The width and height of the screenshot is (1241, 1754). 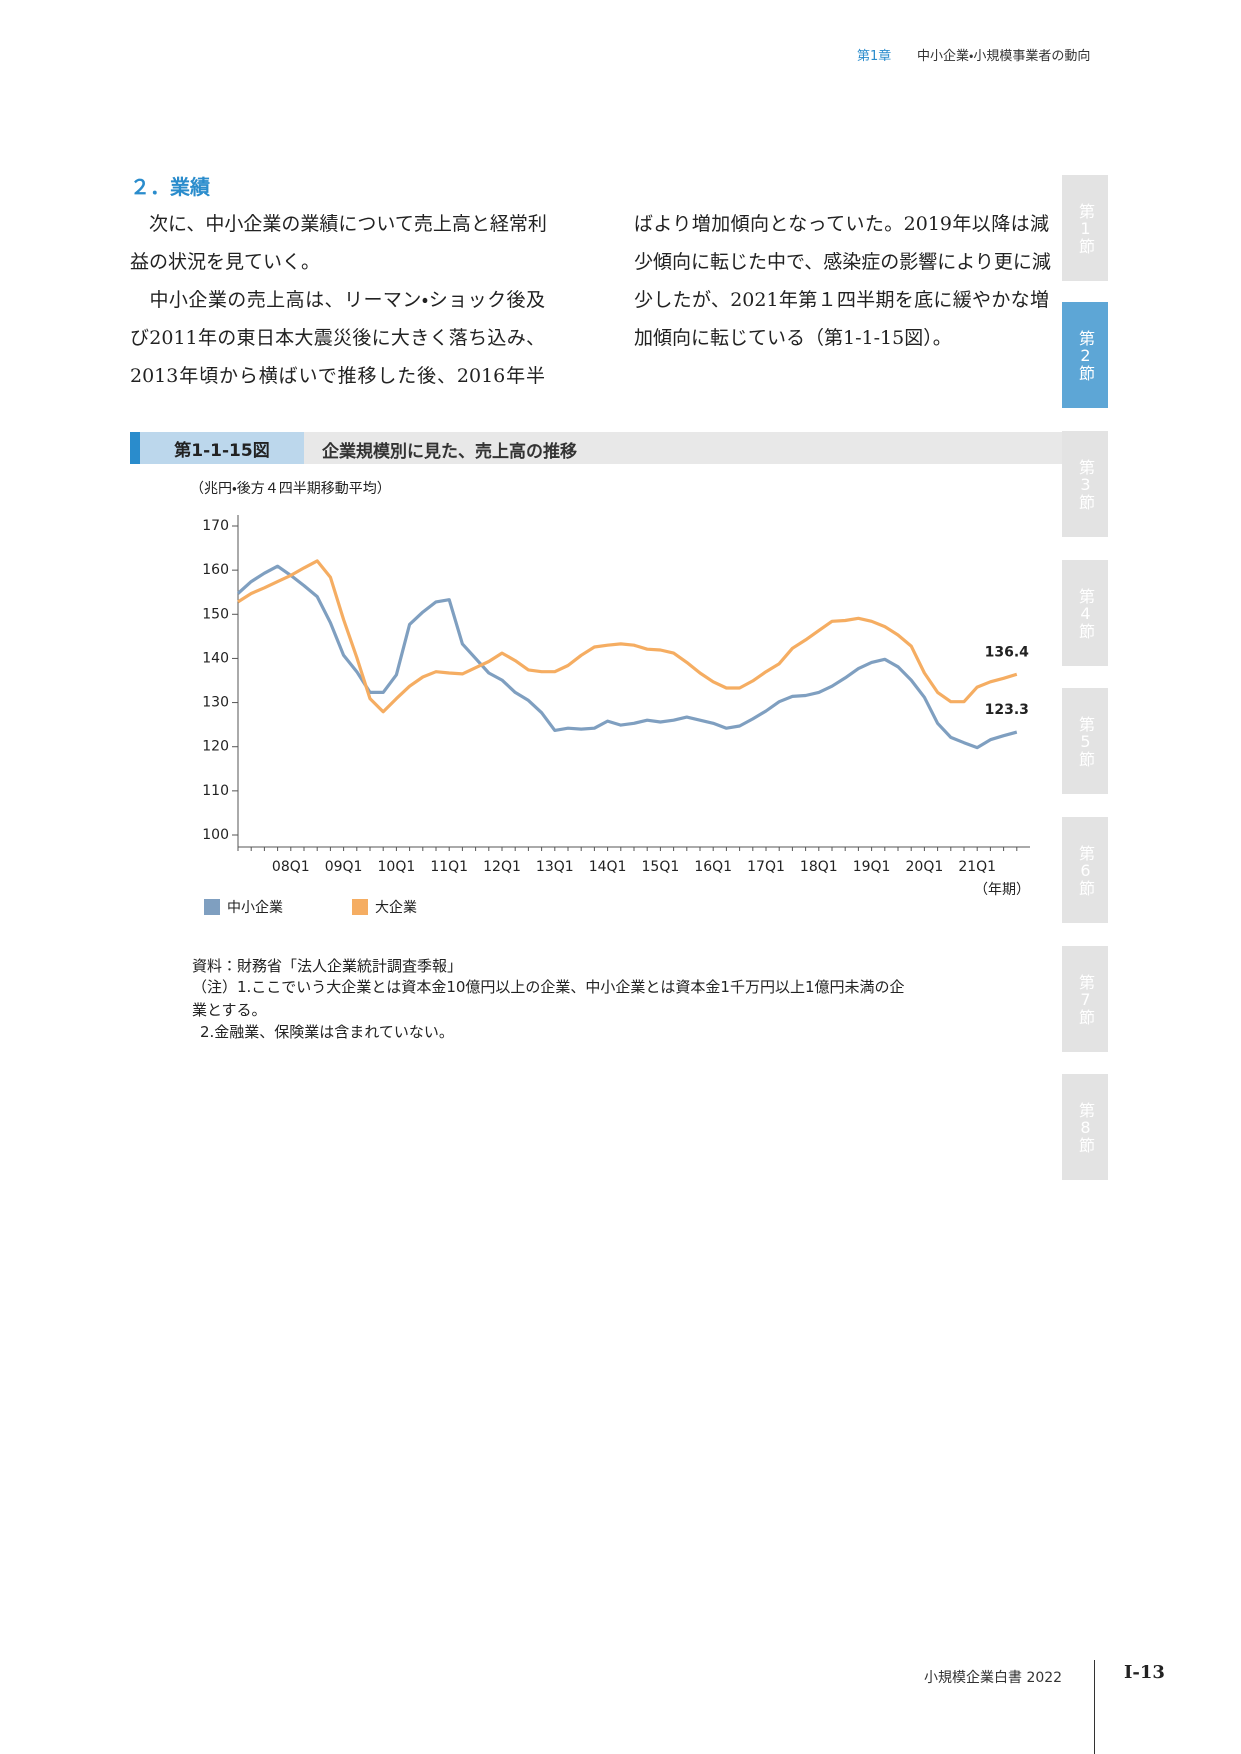 I want to click on y-tick-label: 130, so click(x=215, y=703).